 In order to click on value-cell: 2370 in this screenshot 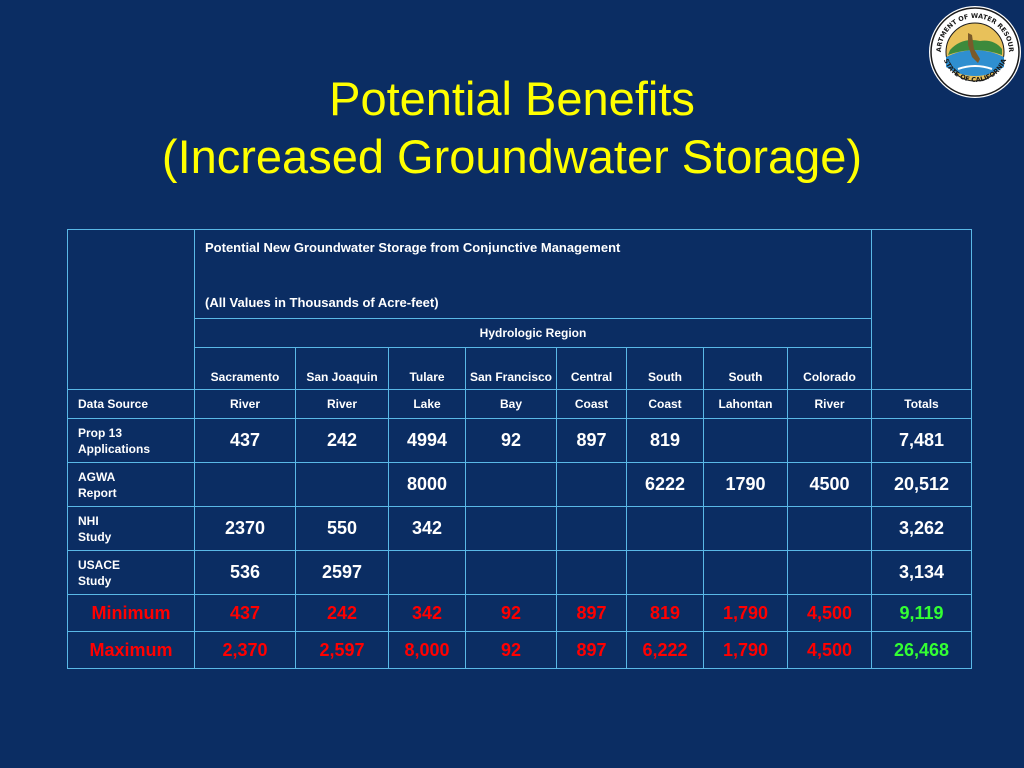, I will do `click(245, 528)`.